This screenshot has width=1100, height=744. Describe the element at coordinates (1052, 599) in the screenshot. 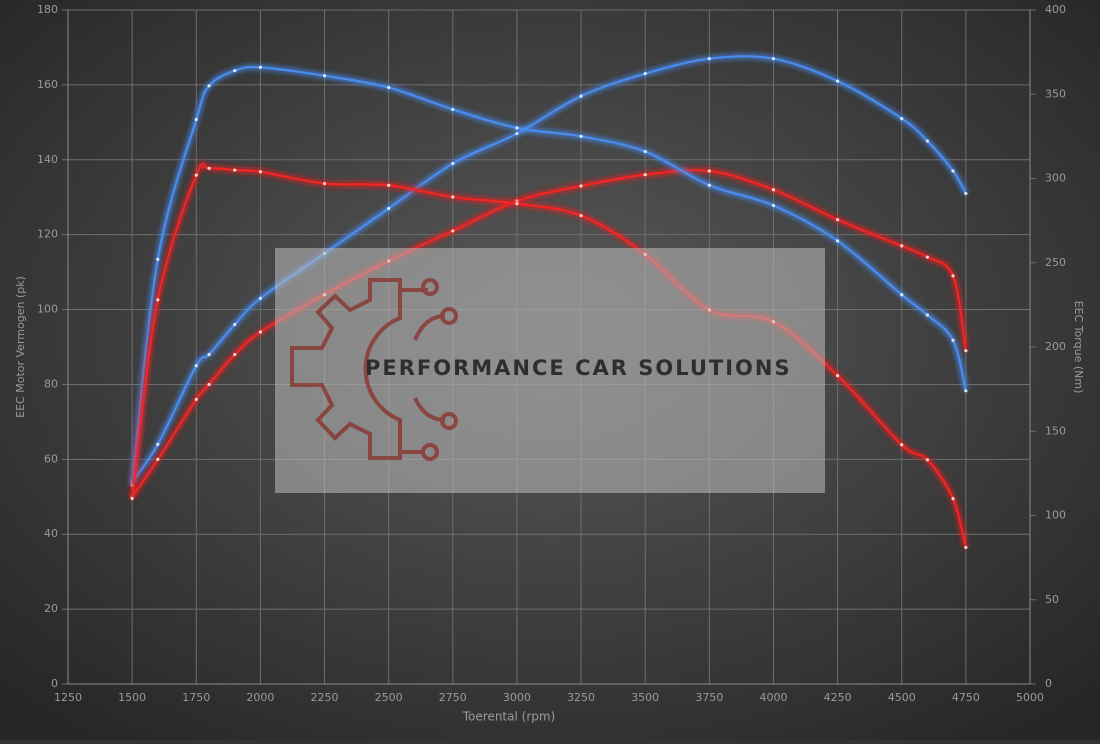

I see `y2-tick-label: 50` at that location.